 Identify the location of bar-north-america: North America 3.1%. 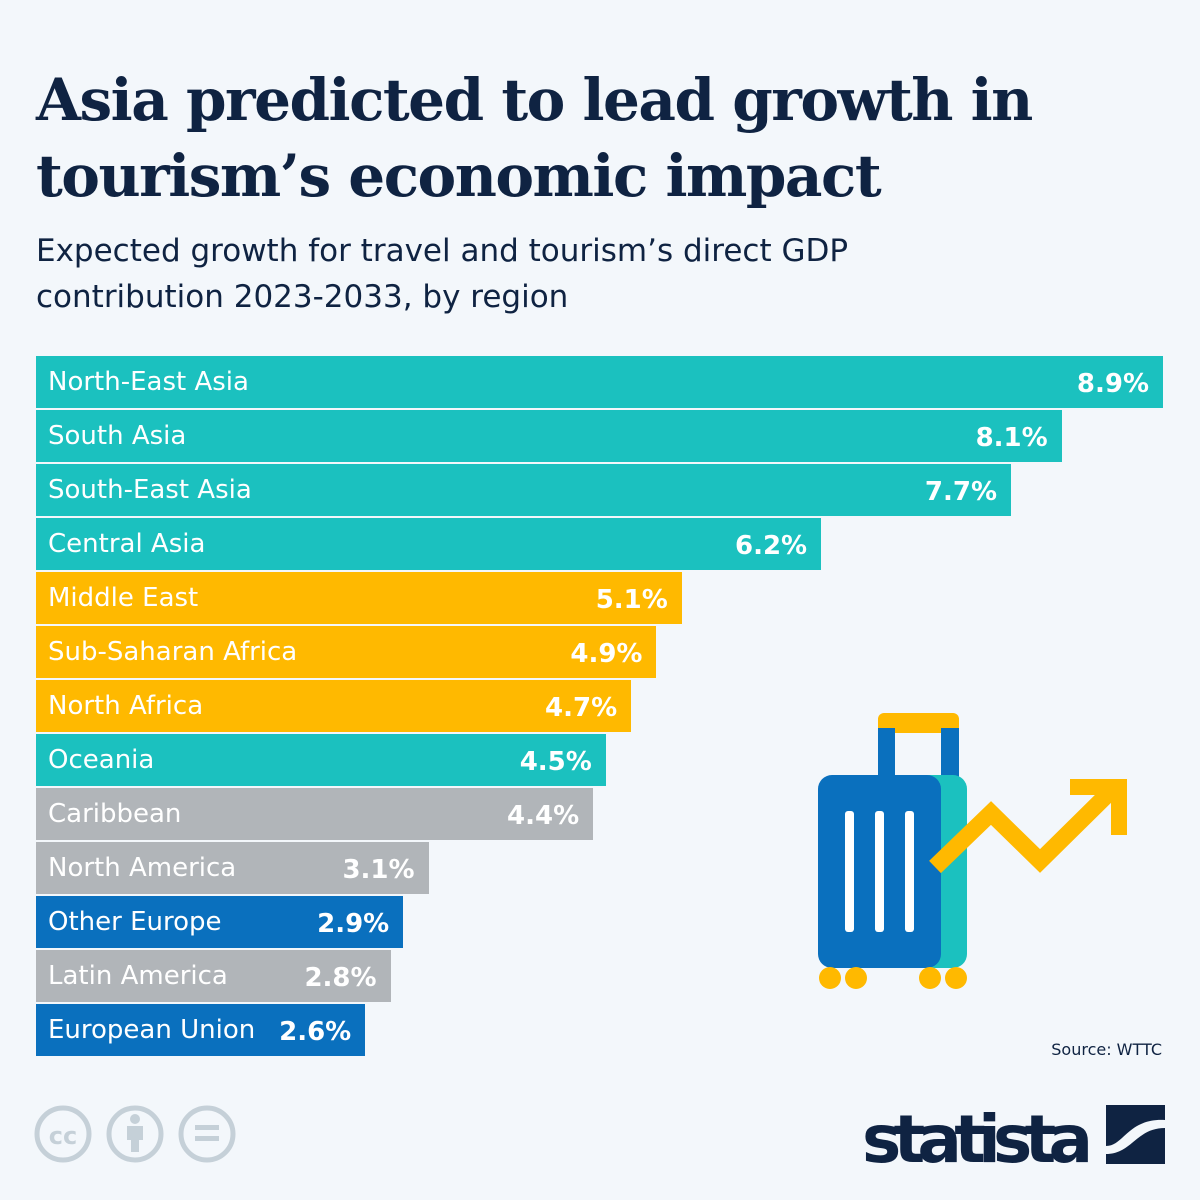
(232, 868).